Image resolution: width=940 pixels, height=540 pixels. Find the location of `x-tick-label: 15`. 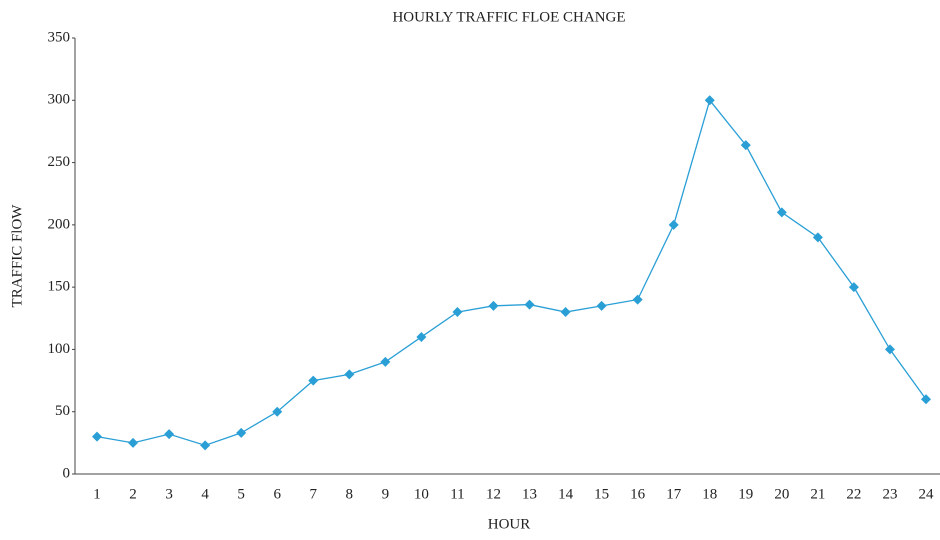

x-tick-label: 15 is located at coordinates (601, 494).